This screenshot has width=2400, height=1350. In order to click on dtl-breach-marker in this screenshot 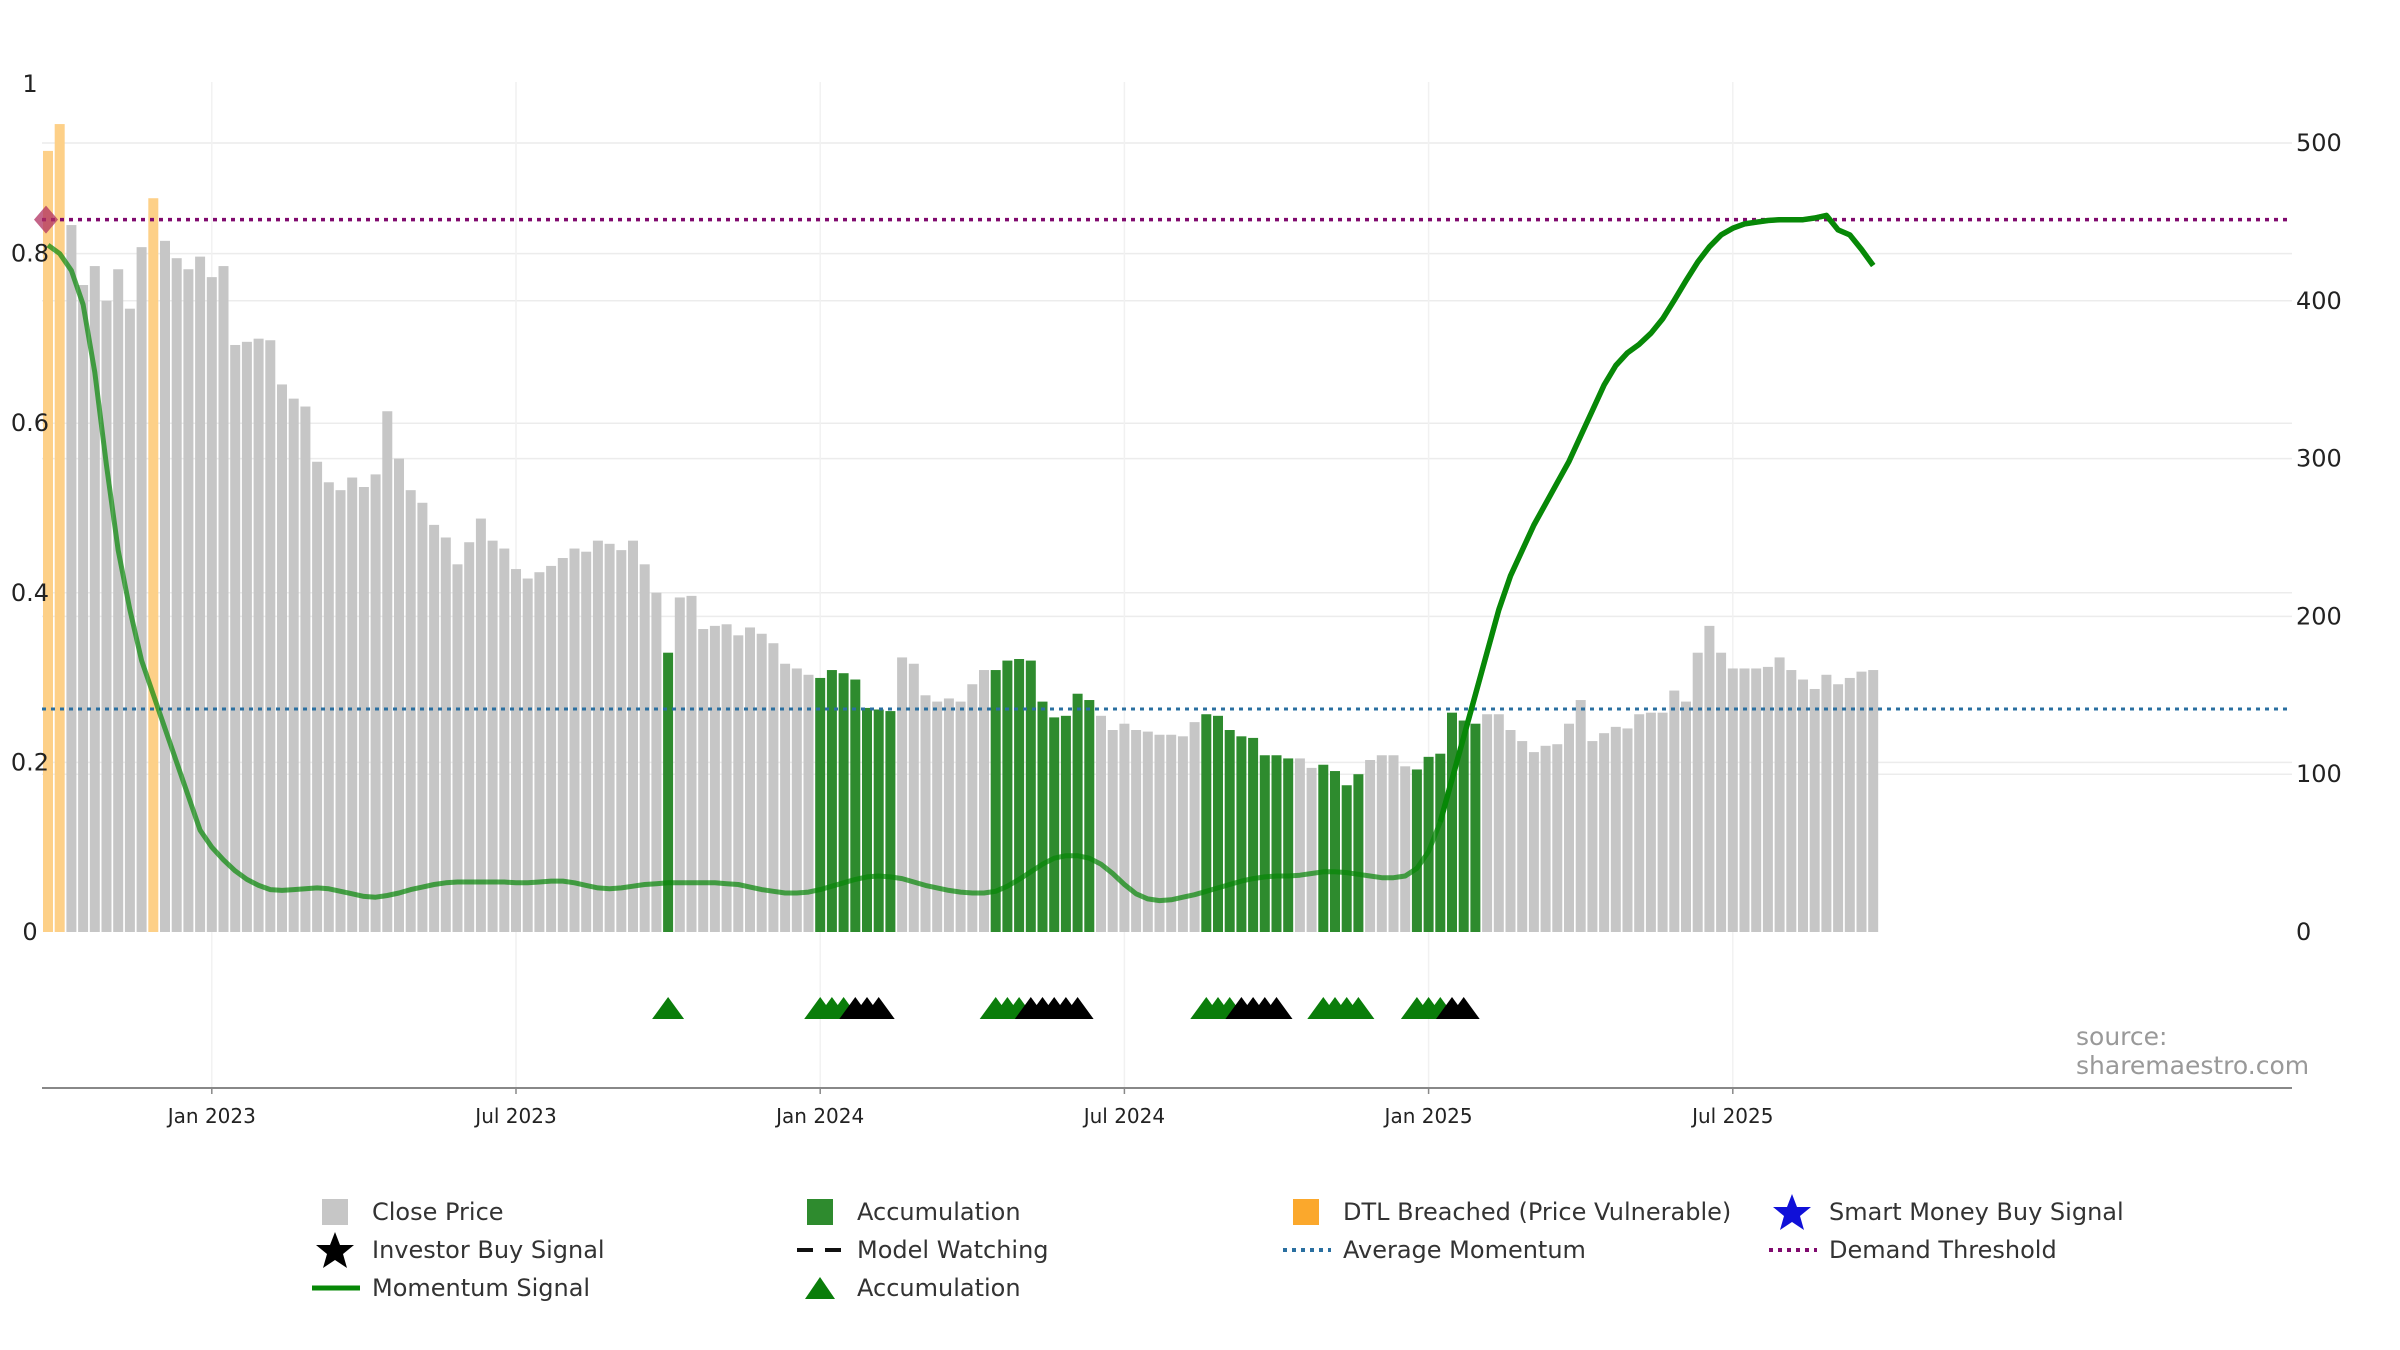, I will do `click(46, 219)`.